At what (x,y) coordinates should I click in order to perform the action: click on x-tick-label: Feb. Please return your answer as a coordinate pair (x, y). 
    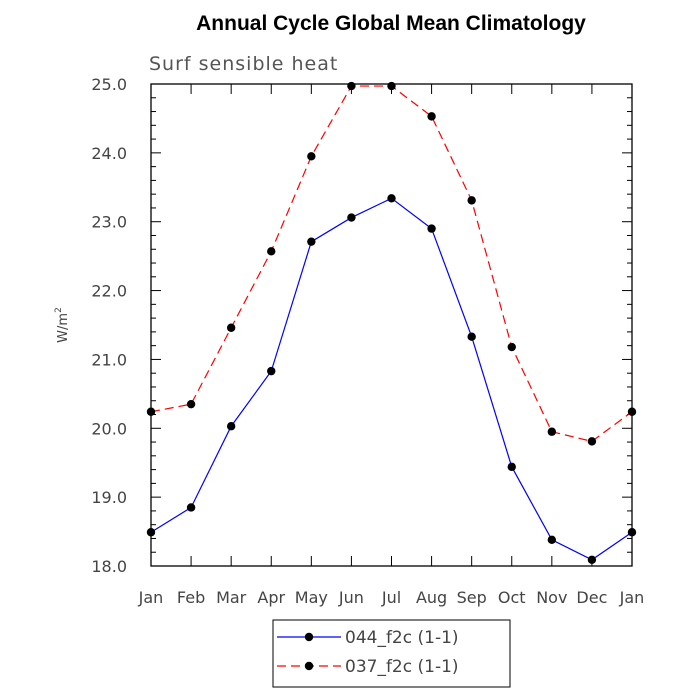
    Looking at the image, I should click on (191, 597).